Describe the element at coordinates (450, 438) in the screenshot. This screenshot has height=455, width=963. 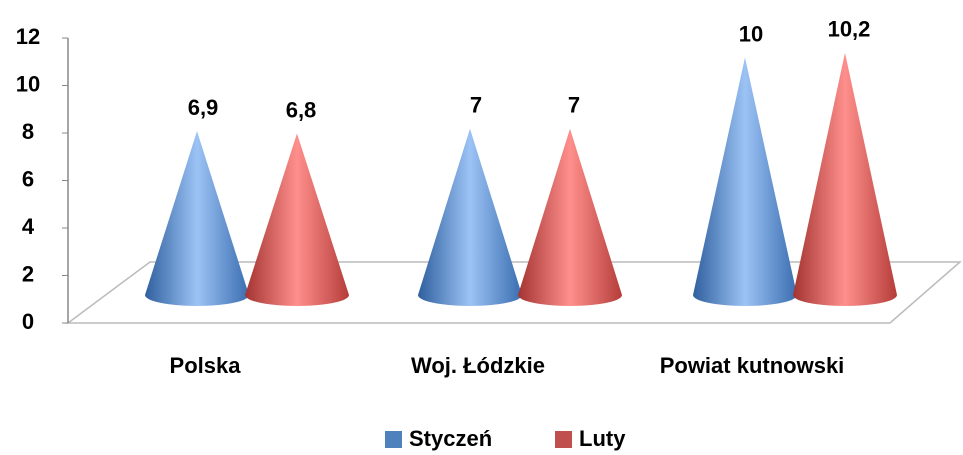
I see `legend-label: Styczeń` at that location.